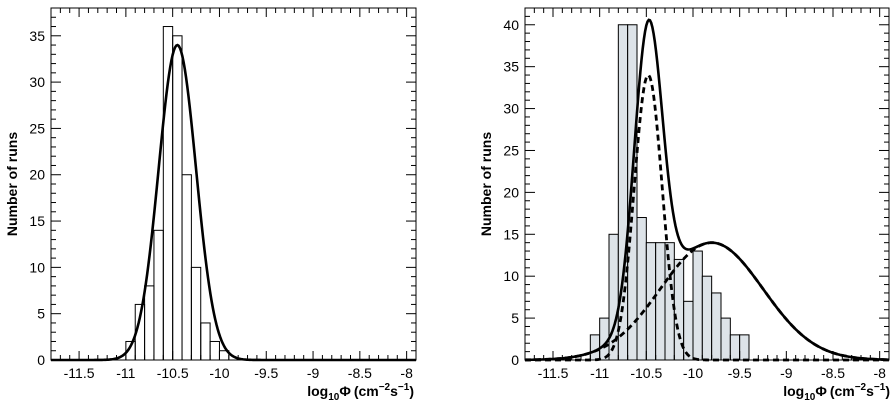 The height and width of the screenshot is (408, 896). I want to click on right-x-axis-label: log10Φ (cm−2s−1), so click(836, 392).